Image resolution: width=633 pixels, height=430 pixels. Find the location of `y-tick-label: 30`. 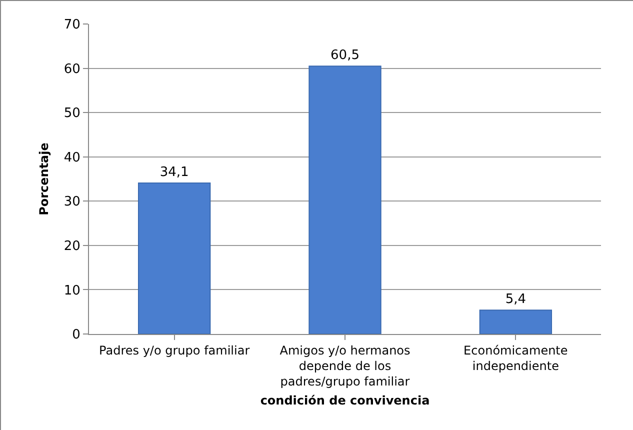

y-tick-label: 30 is located at coordinates (72, 202).